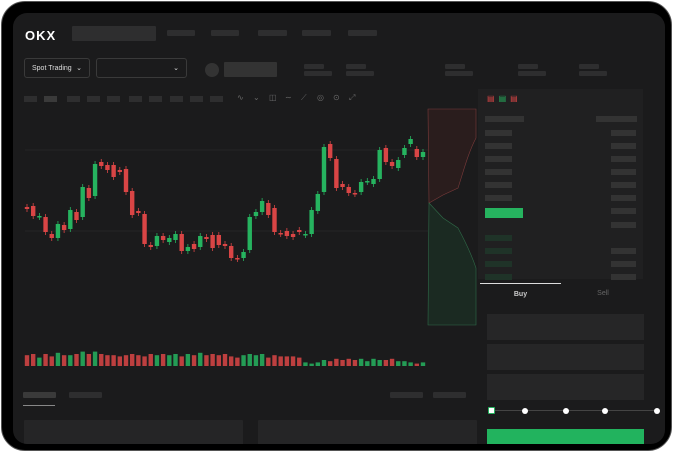  I want to click on bids-icon: ▤, so click(504, 98).